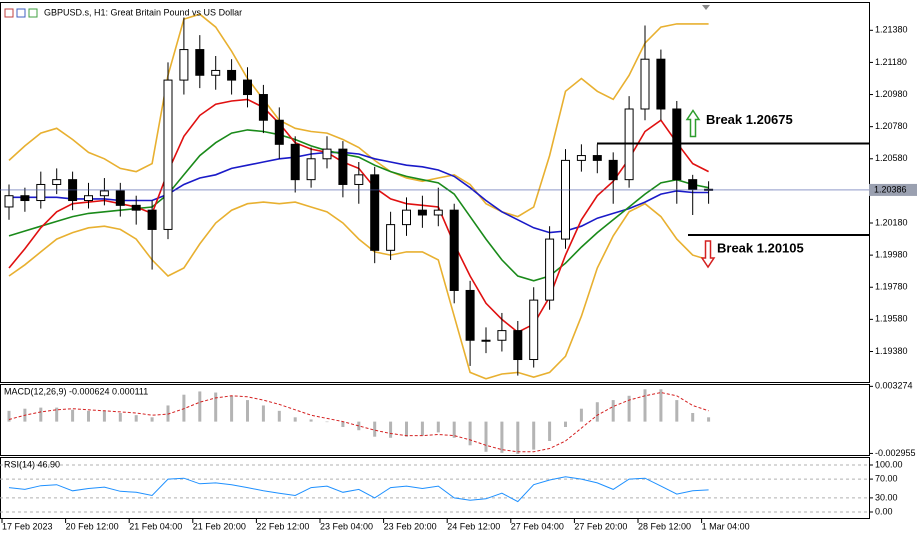 This screenshot has height=537, width=919. What do you see at coordinates (884, 511) in the screenshot?
I see `y-tick-label: 0.00` at bounding box center [884, 511].